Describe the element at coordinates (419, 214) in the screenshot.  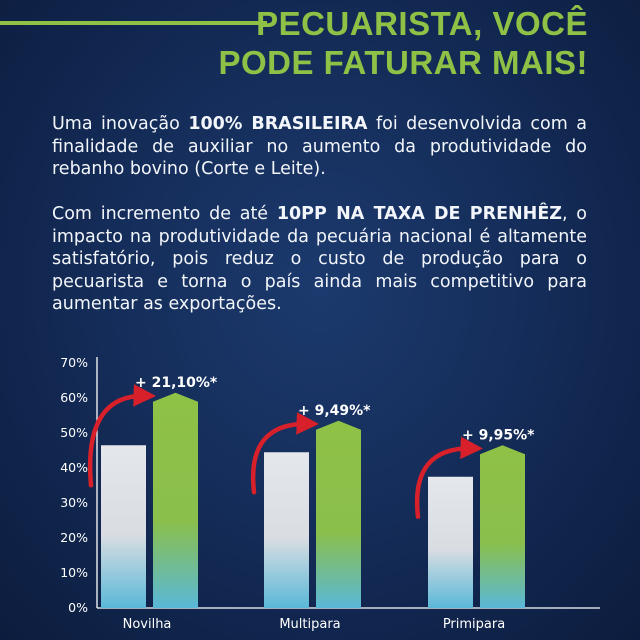
I see `p2-emphasis: 10PP NA TAXA DE PRENHÊZ` at that location.